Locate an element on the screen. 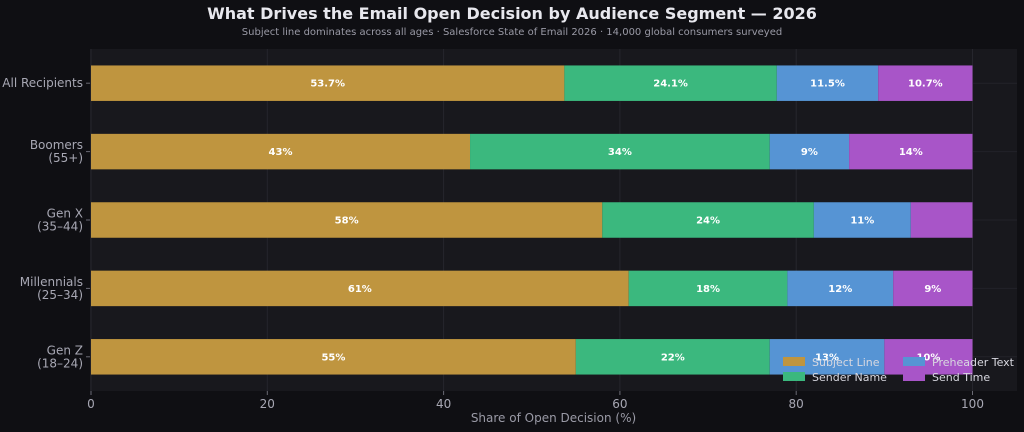  x-tick-label: 80 is located at coordinates (796, 404).